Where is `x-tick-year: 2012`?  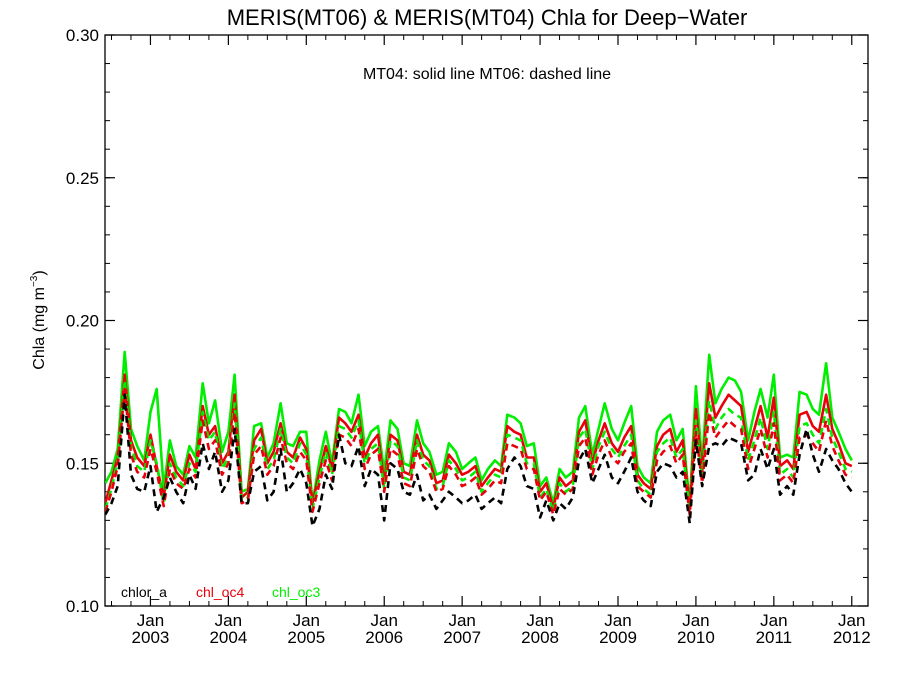
x-tick-year: 2012 is located at coordinates (852, 637).